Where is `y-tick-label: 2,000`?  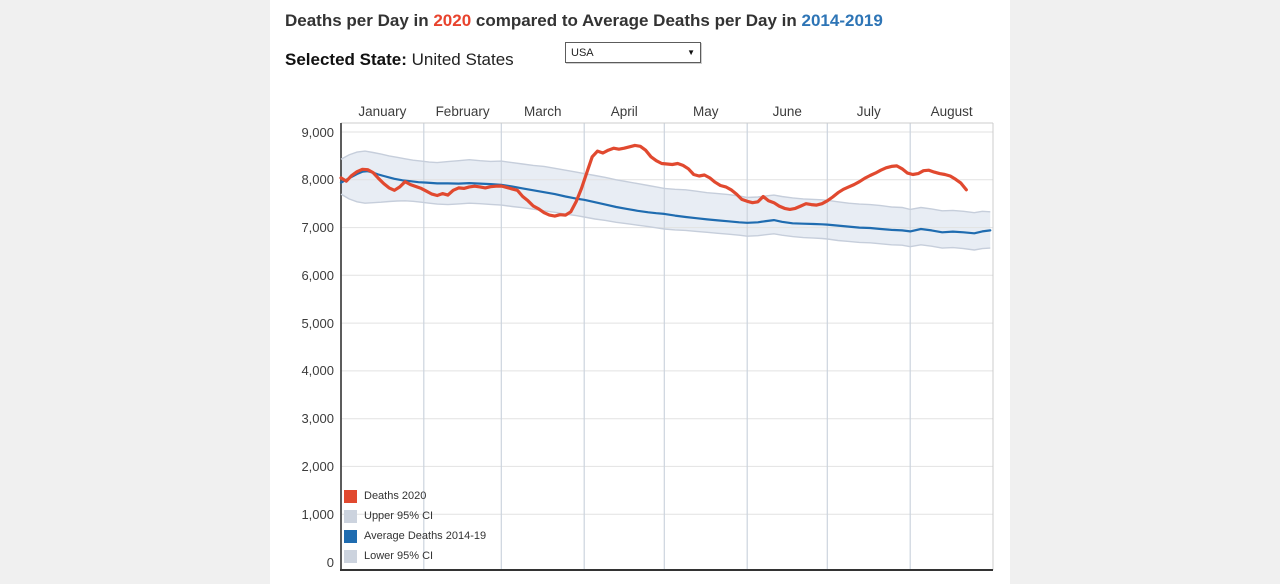
y-tick-label: 2,000 is located at coordinates (317, 466).